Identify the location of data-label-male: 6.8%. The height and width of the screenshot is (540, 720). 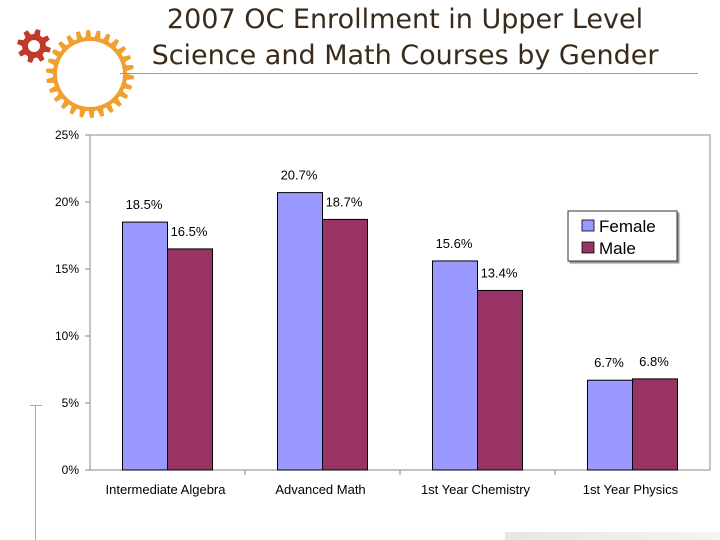
(654, 361).